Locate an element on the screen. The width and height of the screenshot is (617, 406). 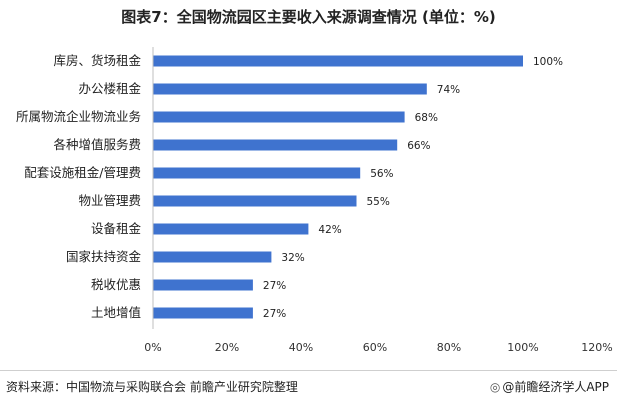
category-label: 所属物流企业物流业务 is located at coordinates (78, 116).